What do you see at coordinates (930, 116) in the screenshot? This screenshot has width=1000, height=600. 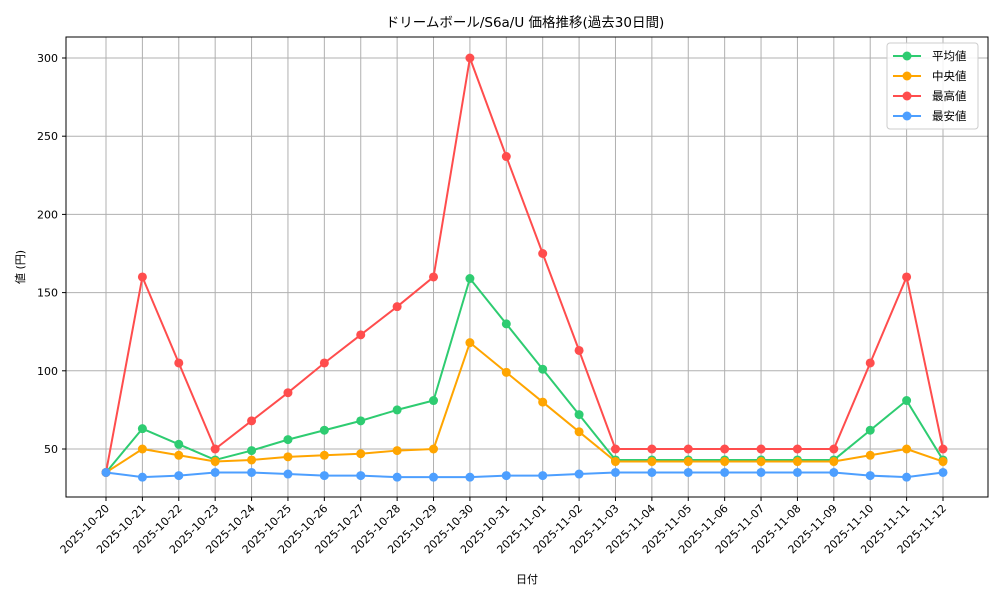 I see `legend-item: 最安値` at bounding box center [930, 116].